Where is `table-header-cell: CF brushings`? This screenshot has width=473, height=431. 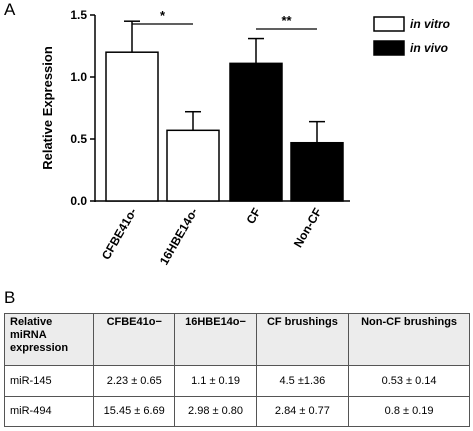 table-header-cell: CF brushings is located at coordinates (302, 339).